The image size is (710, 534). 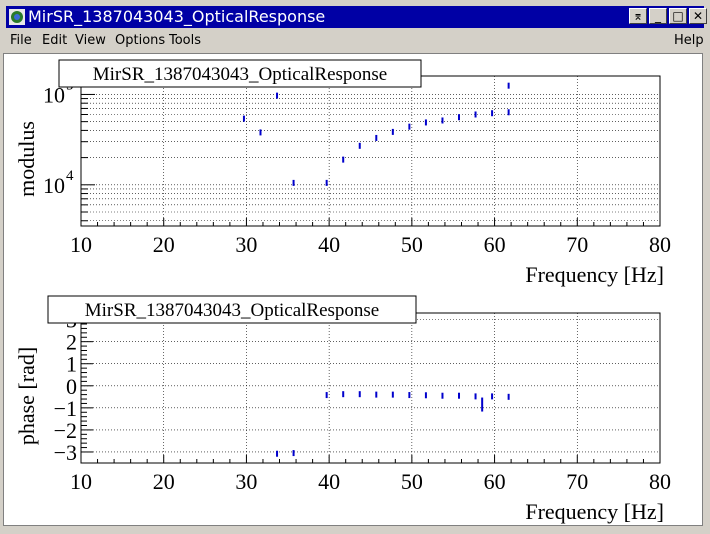 I want to click on panel1-x-axis-label: Frequency [Hz], so click(x=594, y=274).